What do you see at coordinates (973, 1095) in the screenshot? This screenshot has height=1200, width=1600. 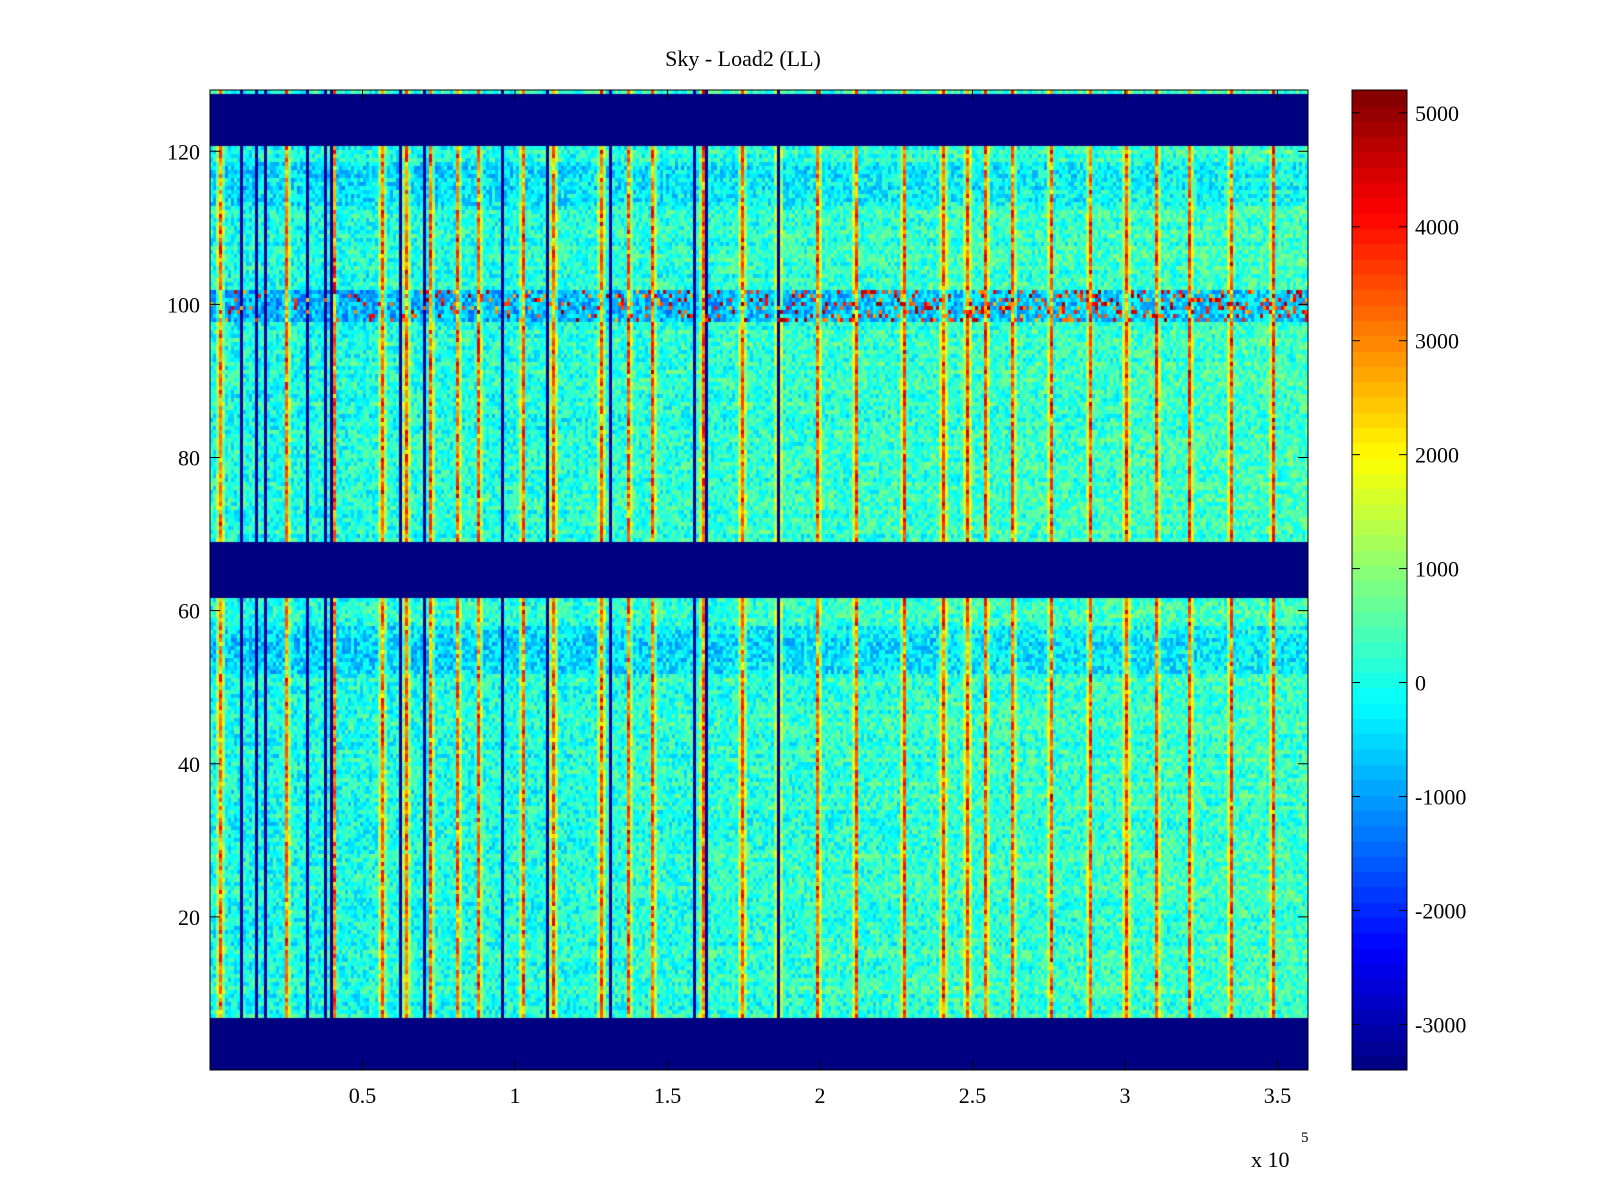 I see `x-tick-label: 2.5` at bounding box center [973, 1095].